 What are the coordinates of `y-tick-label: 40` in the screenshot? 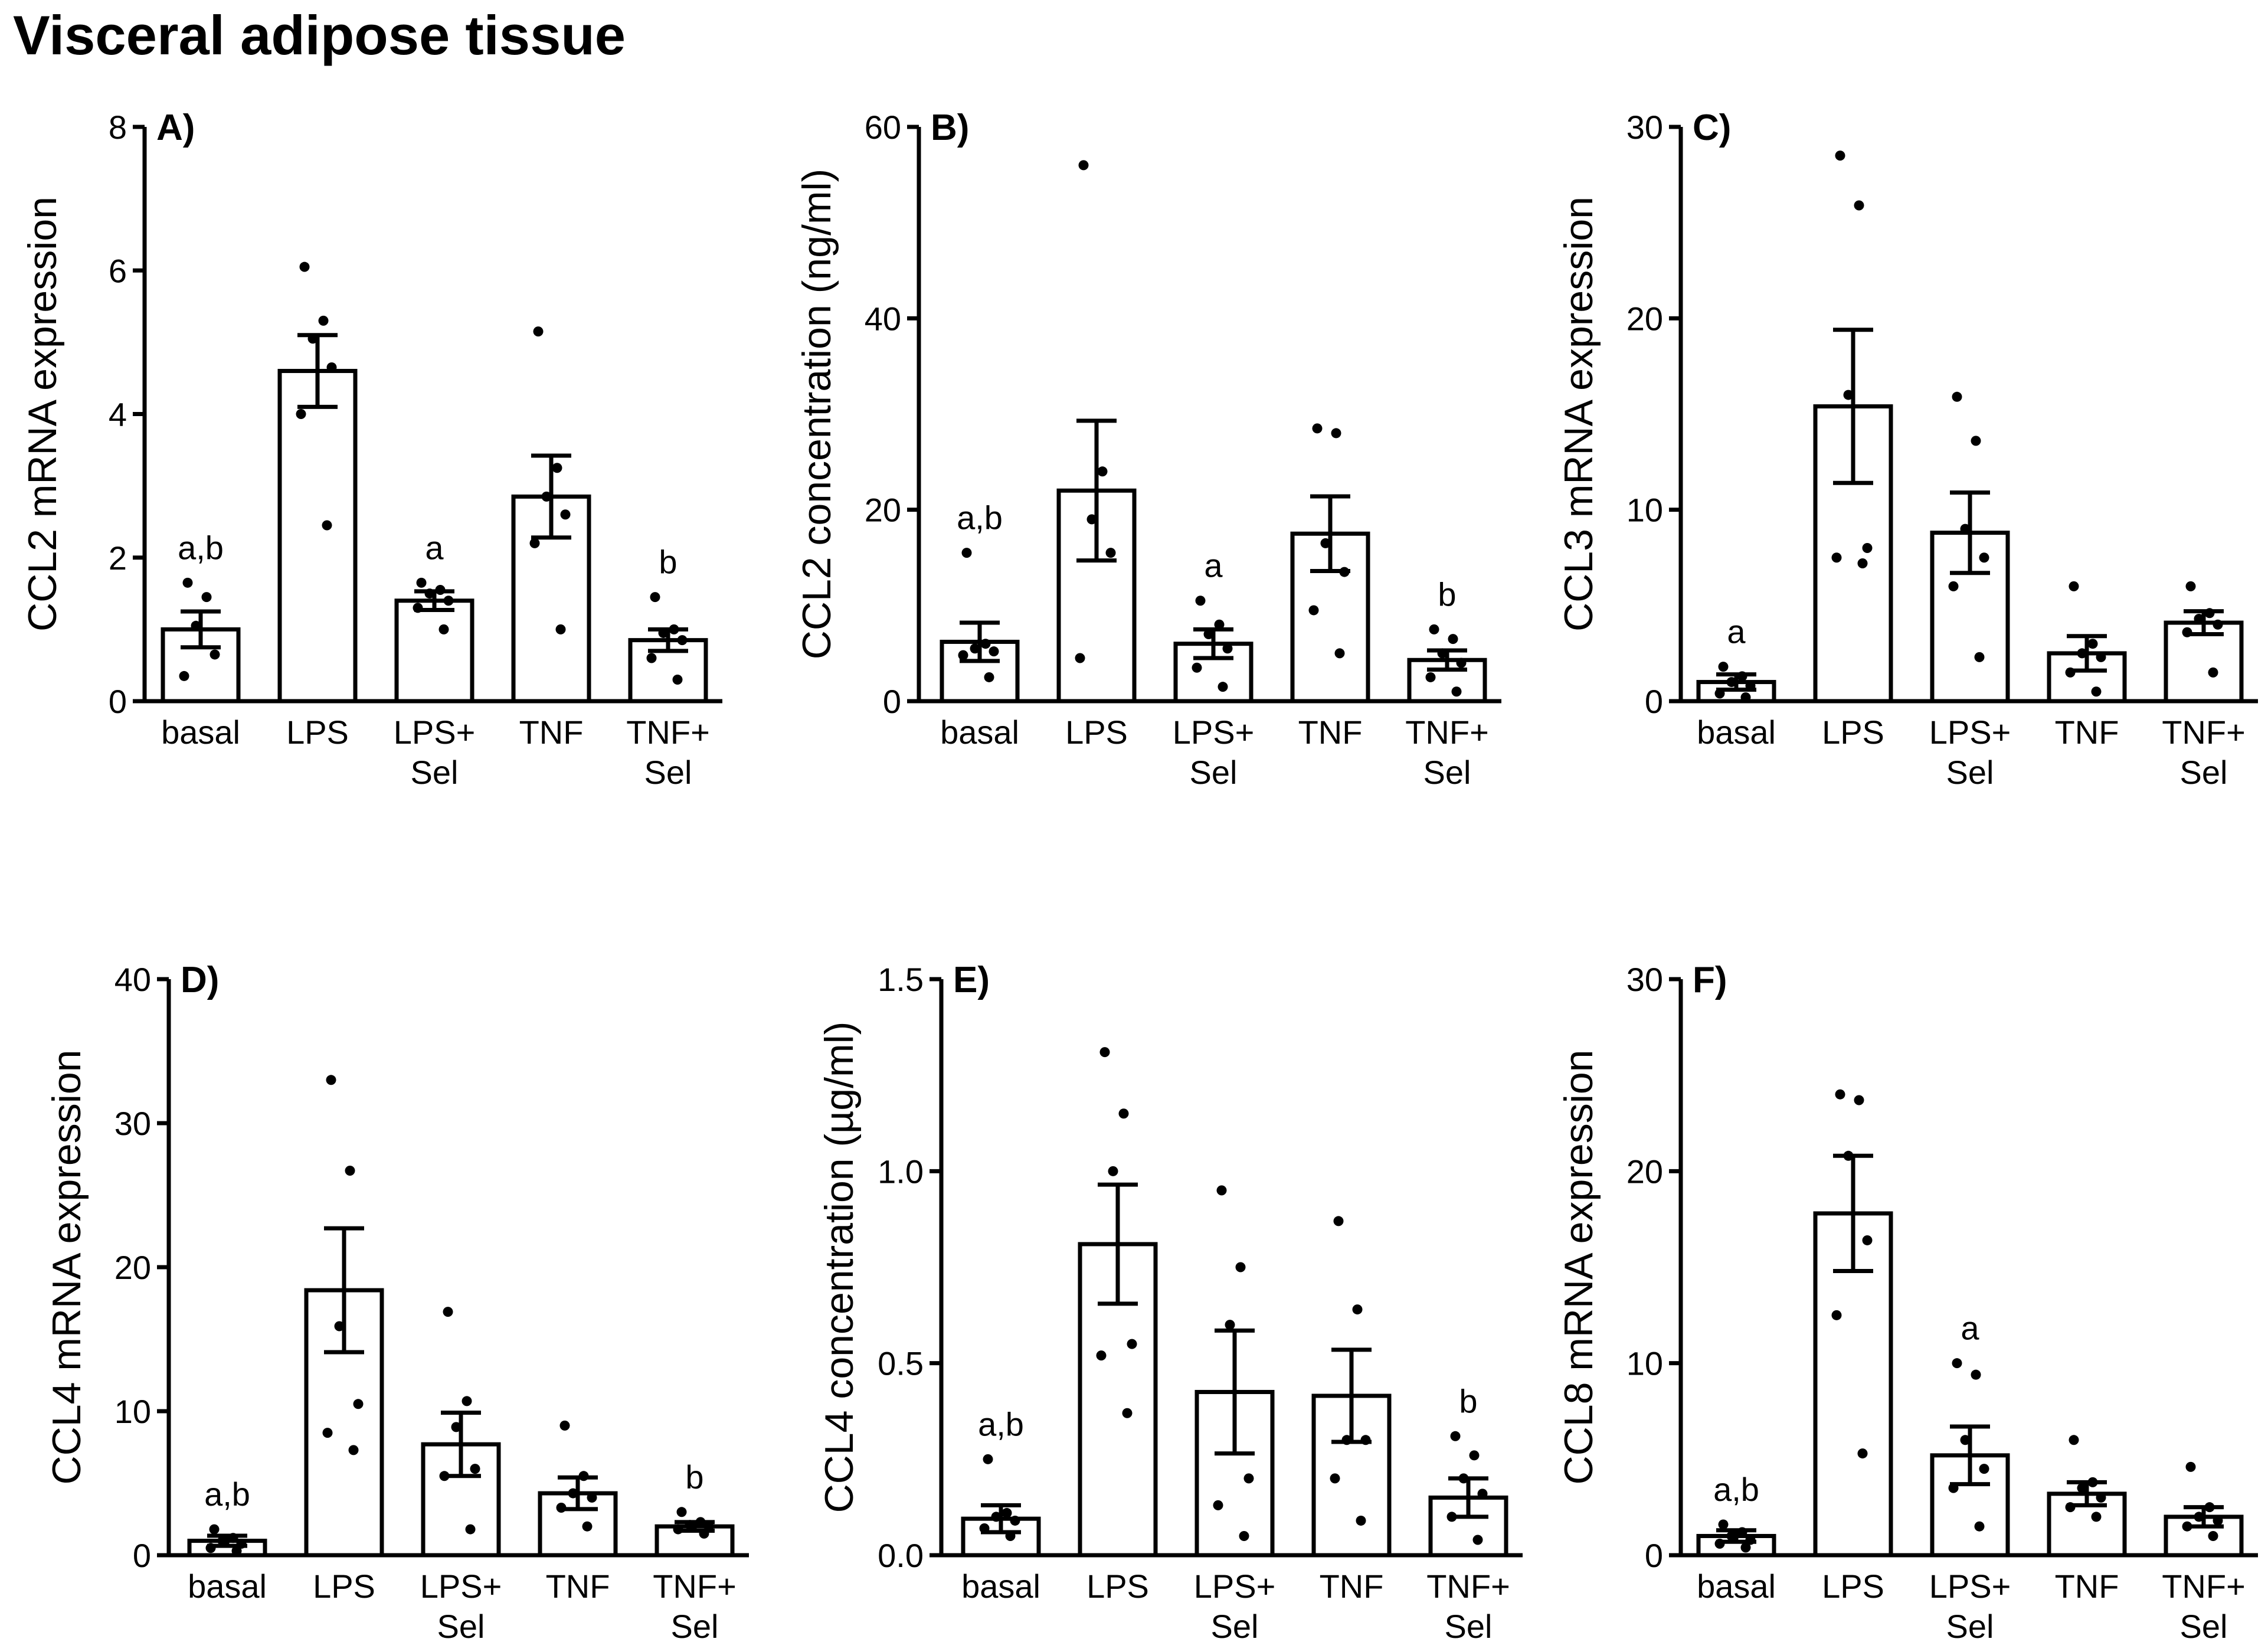 It's located at (132, 980).